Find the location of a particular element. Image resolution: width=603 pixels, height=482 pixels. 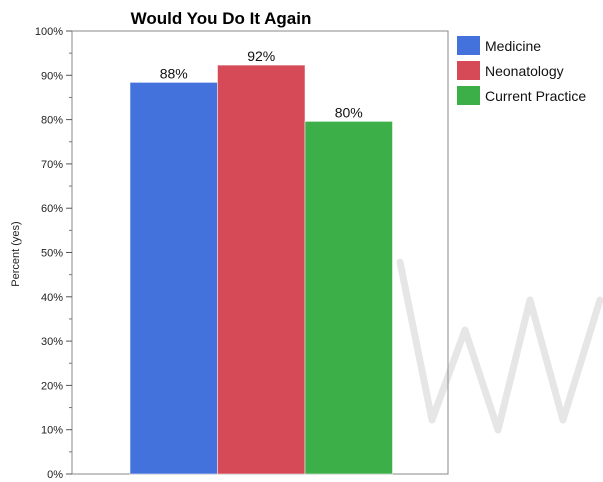

y-tick-label: 0% is located at coordinates (55, 475).